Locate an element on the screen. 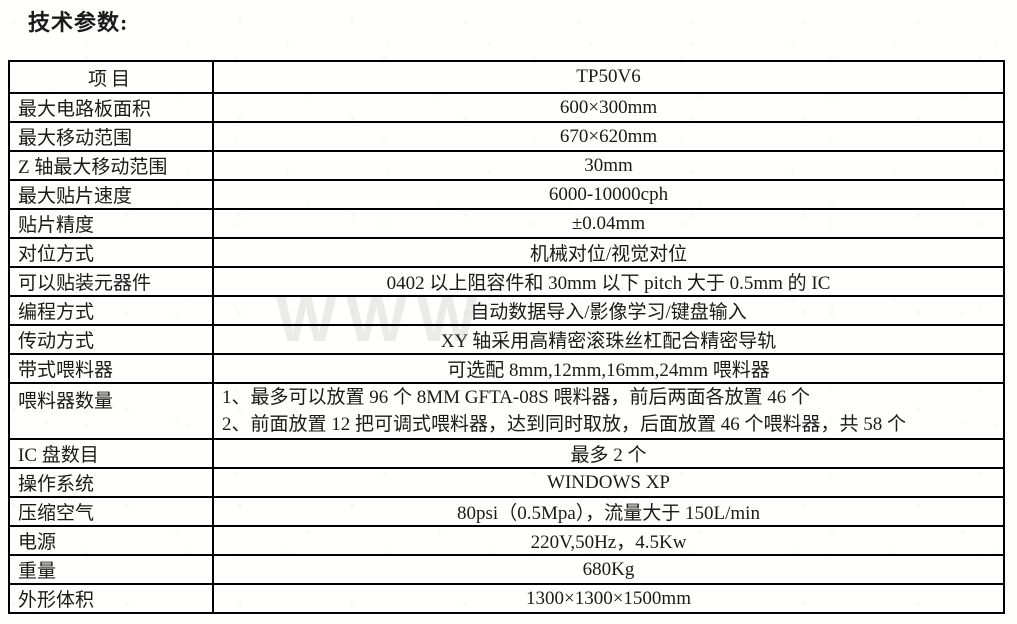 This screenshot has width=1017, height=624. table-row: 对位方式 机械对位/视觉对位 is located at coordinates (506, 252).